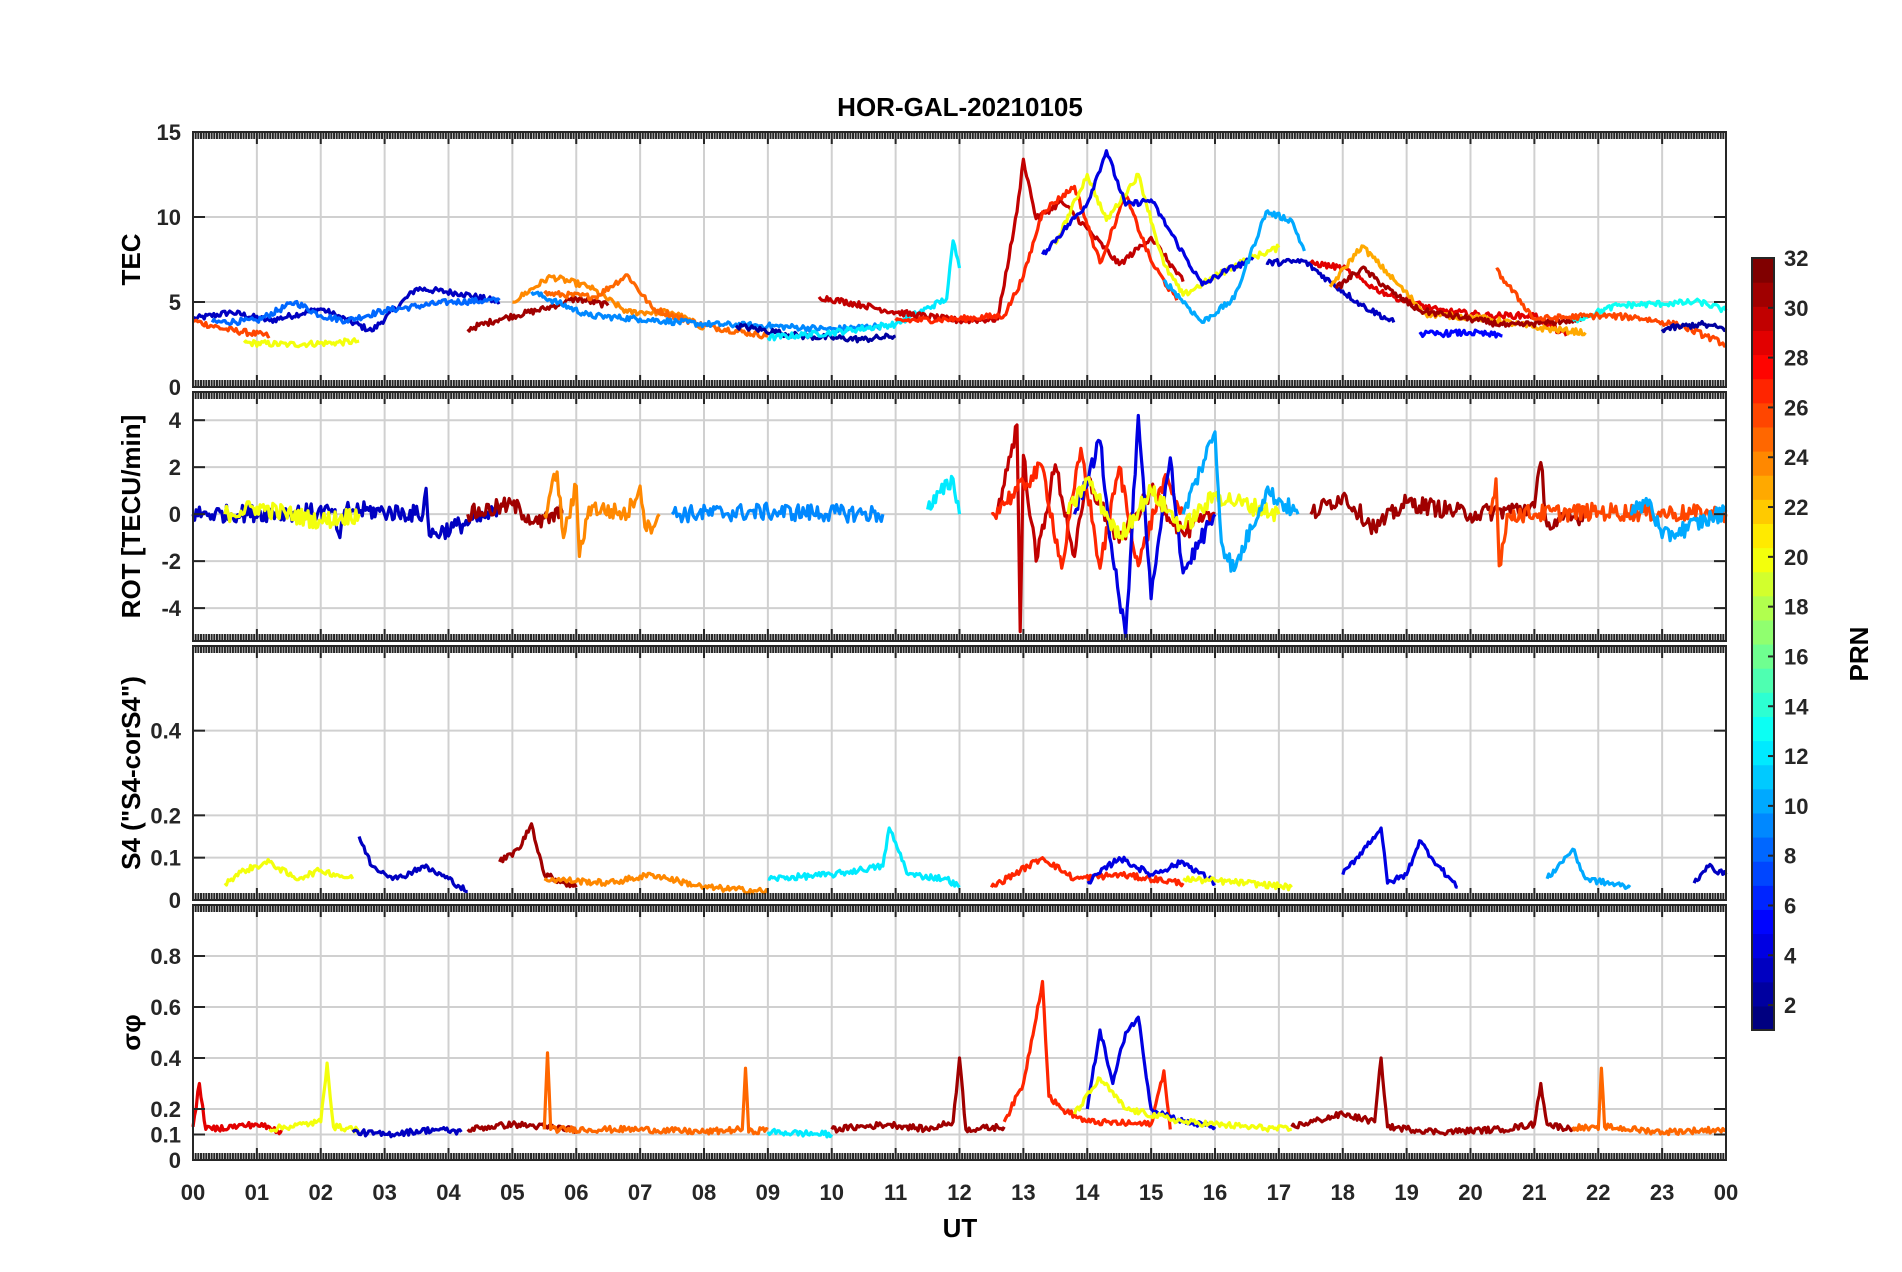 The image size is (1902, 1272). I want to click on y-tick-label: 0.6, so click(165, 1007).